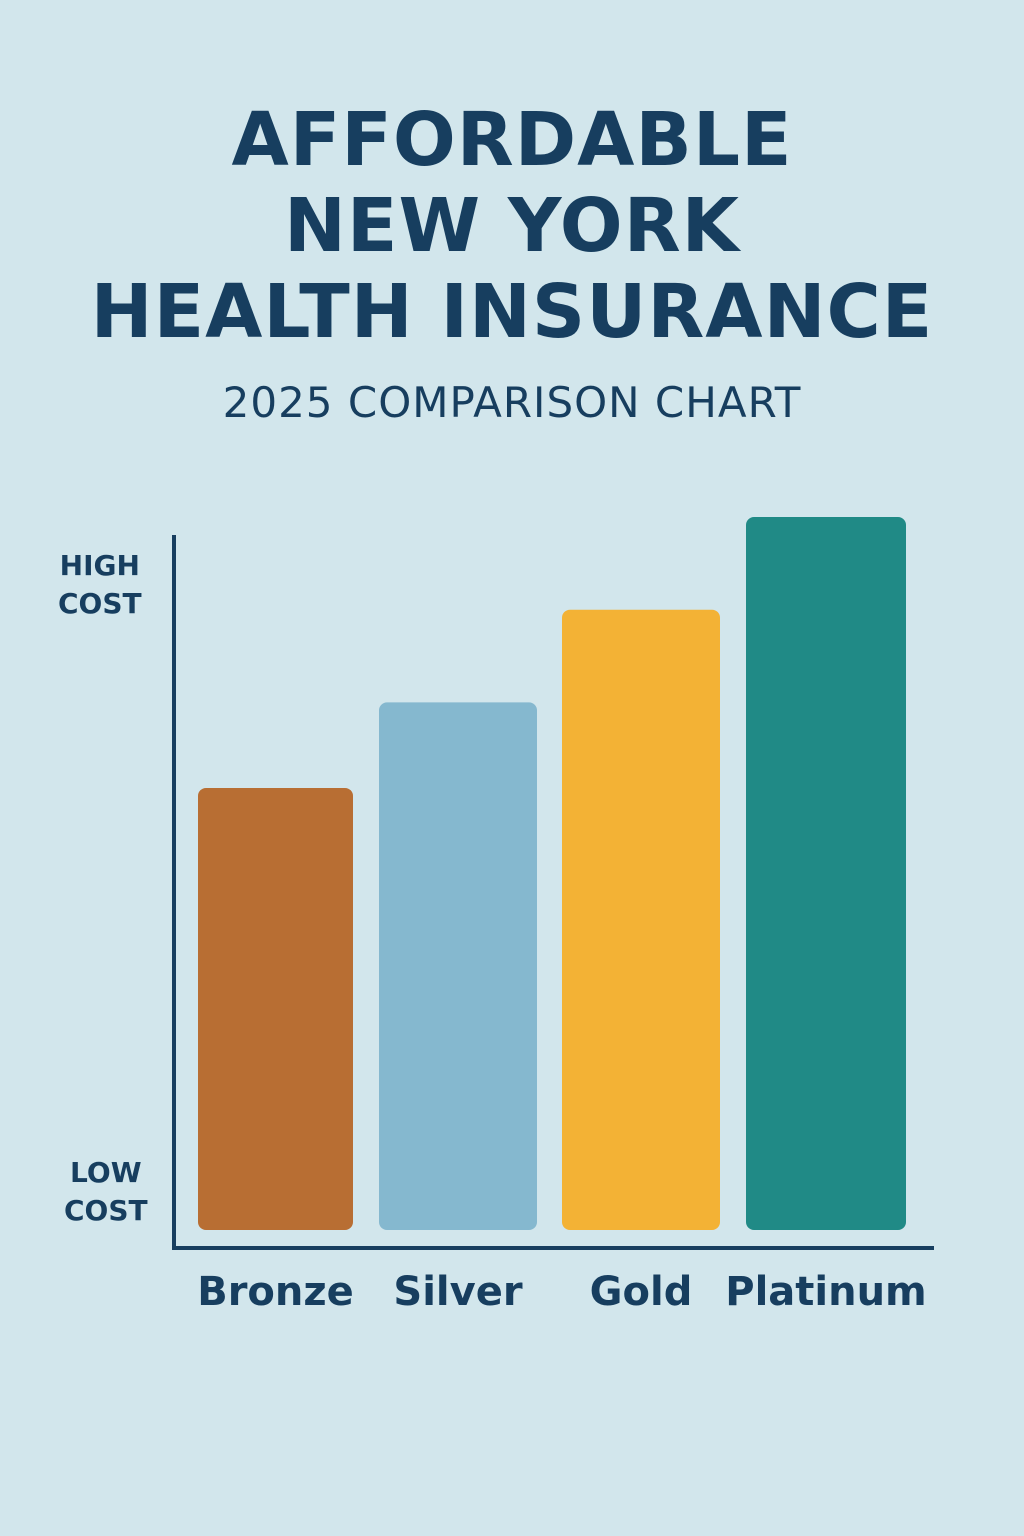 This screenshot has height=1536, width=1024. Describe the element at coordinates (641, 919) in the screenshot. I see `bar-gold` at that location.